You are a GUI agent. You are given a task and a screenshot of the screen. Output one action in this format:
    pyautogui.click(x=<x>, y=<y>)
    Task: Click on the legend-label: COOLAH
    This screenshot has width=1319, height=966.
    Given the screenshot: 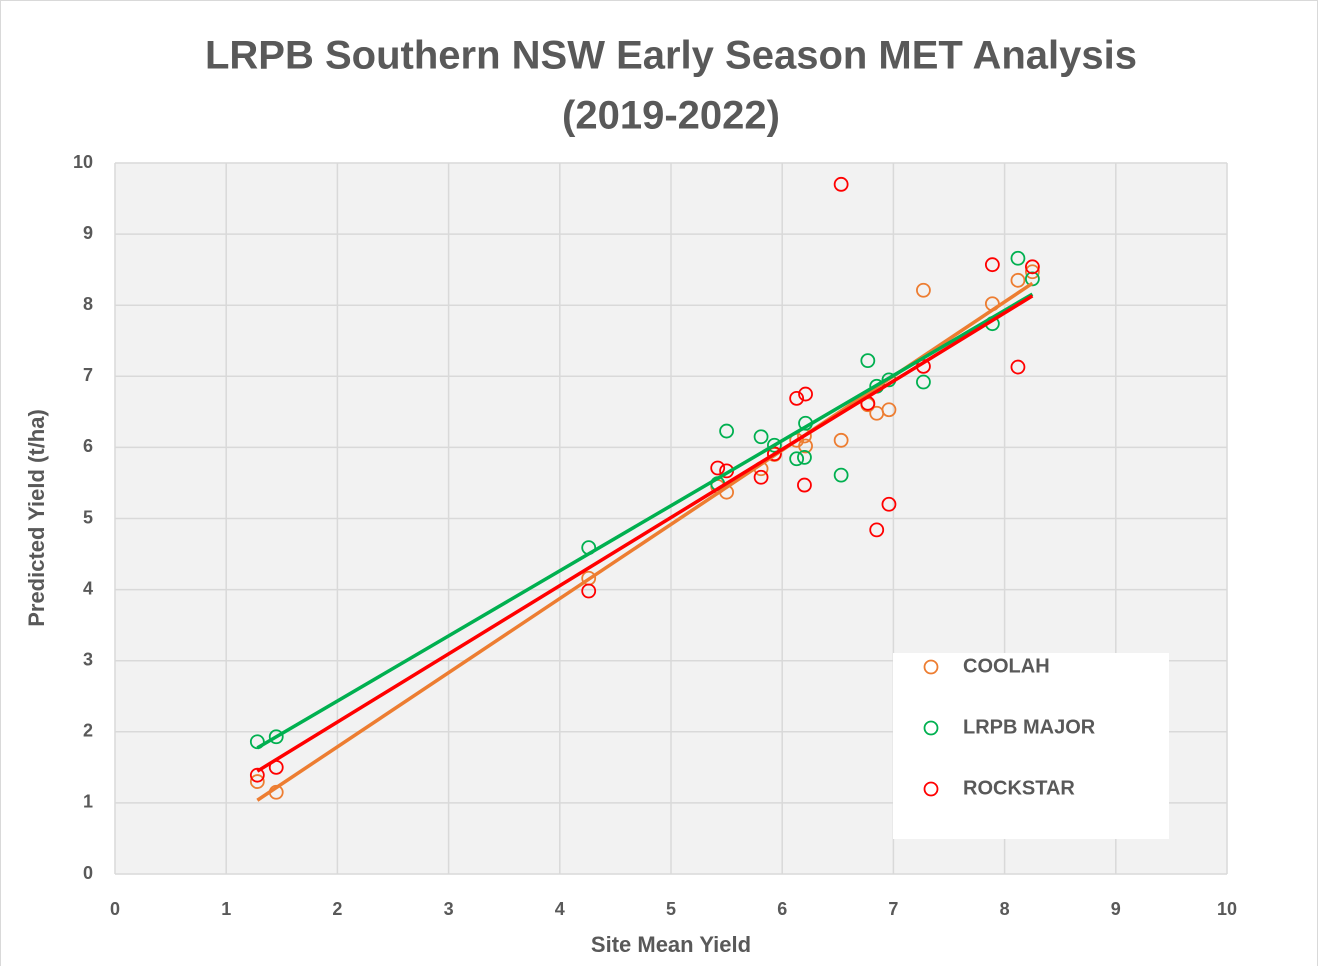 What is the action you would take?
    pyautogui.click(x=1006, y=666)
    